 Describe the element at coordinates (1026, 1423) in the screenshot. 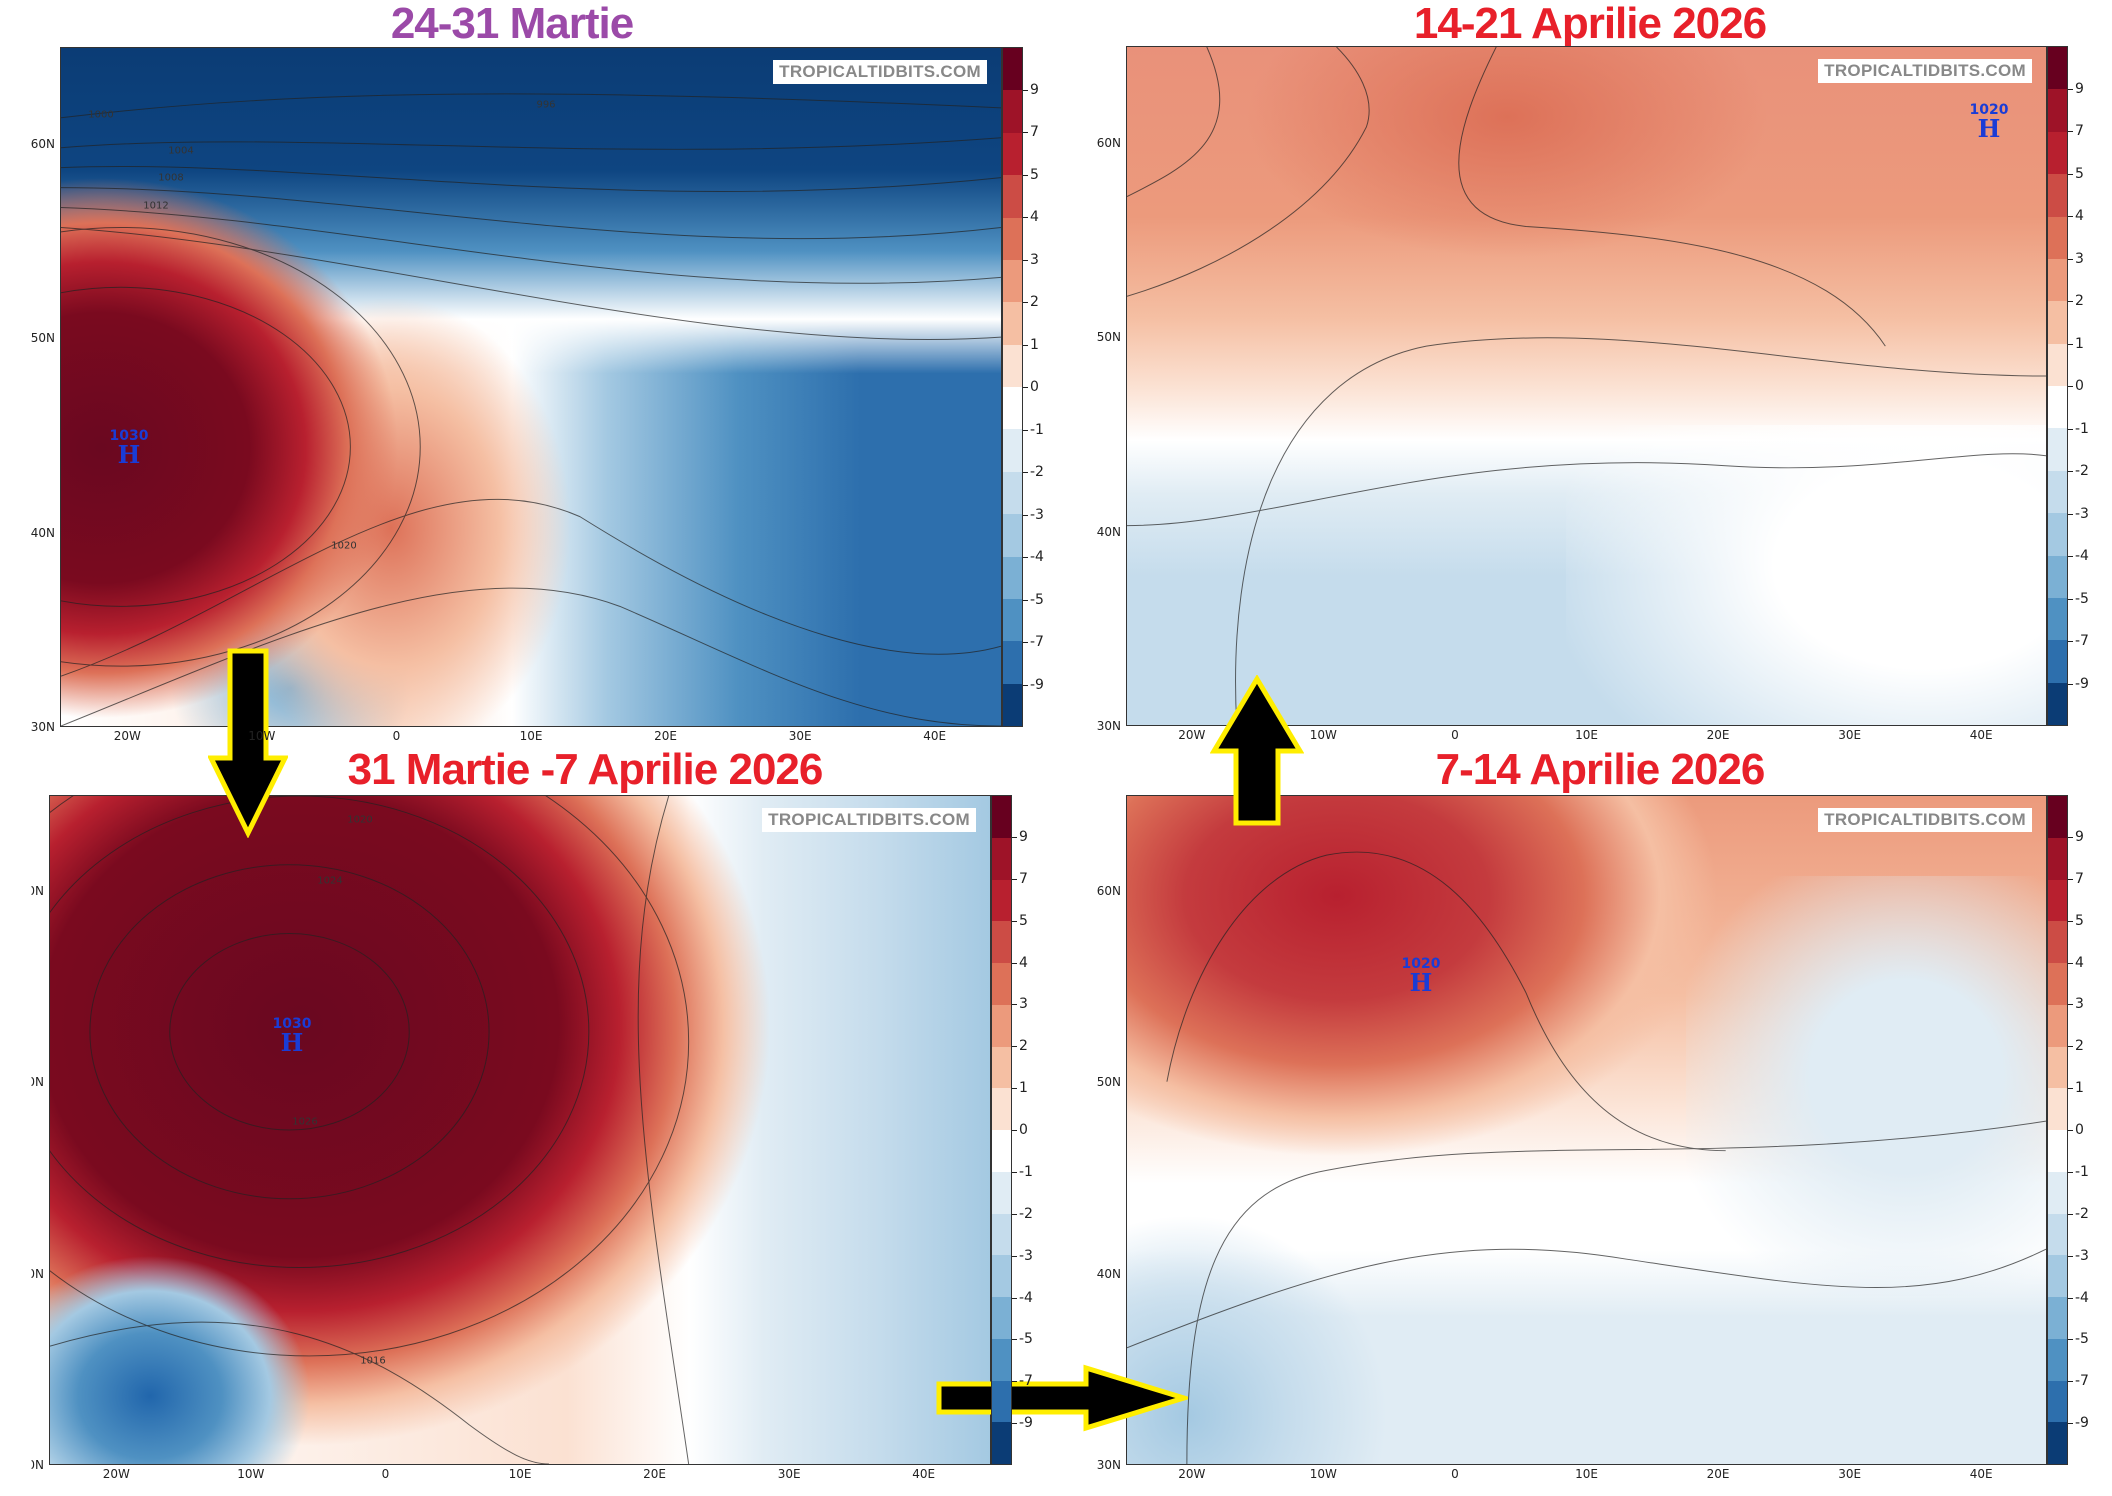

I see `colorbar-label: -9` at that location.